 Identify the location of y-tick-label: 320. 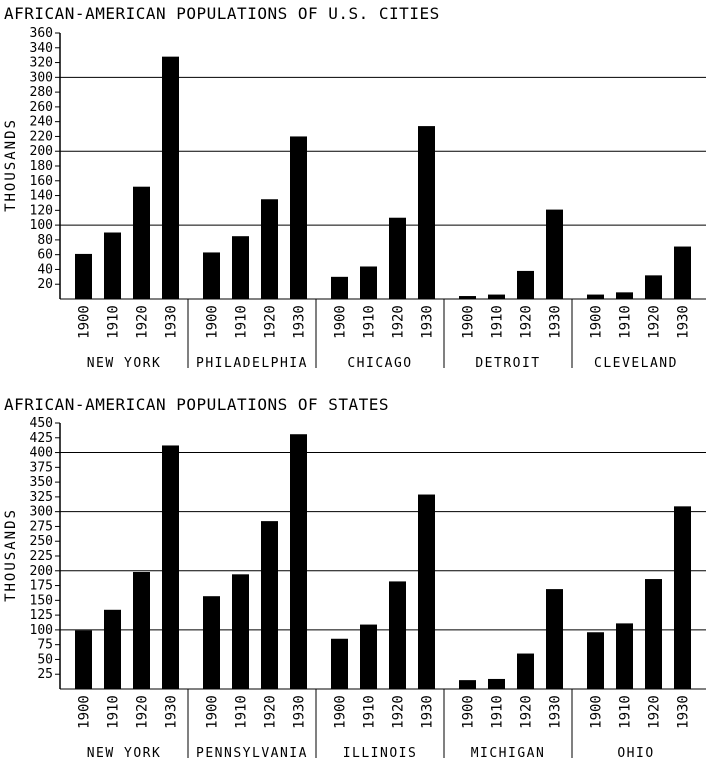
(41, 63).